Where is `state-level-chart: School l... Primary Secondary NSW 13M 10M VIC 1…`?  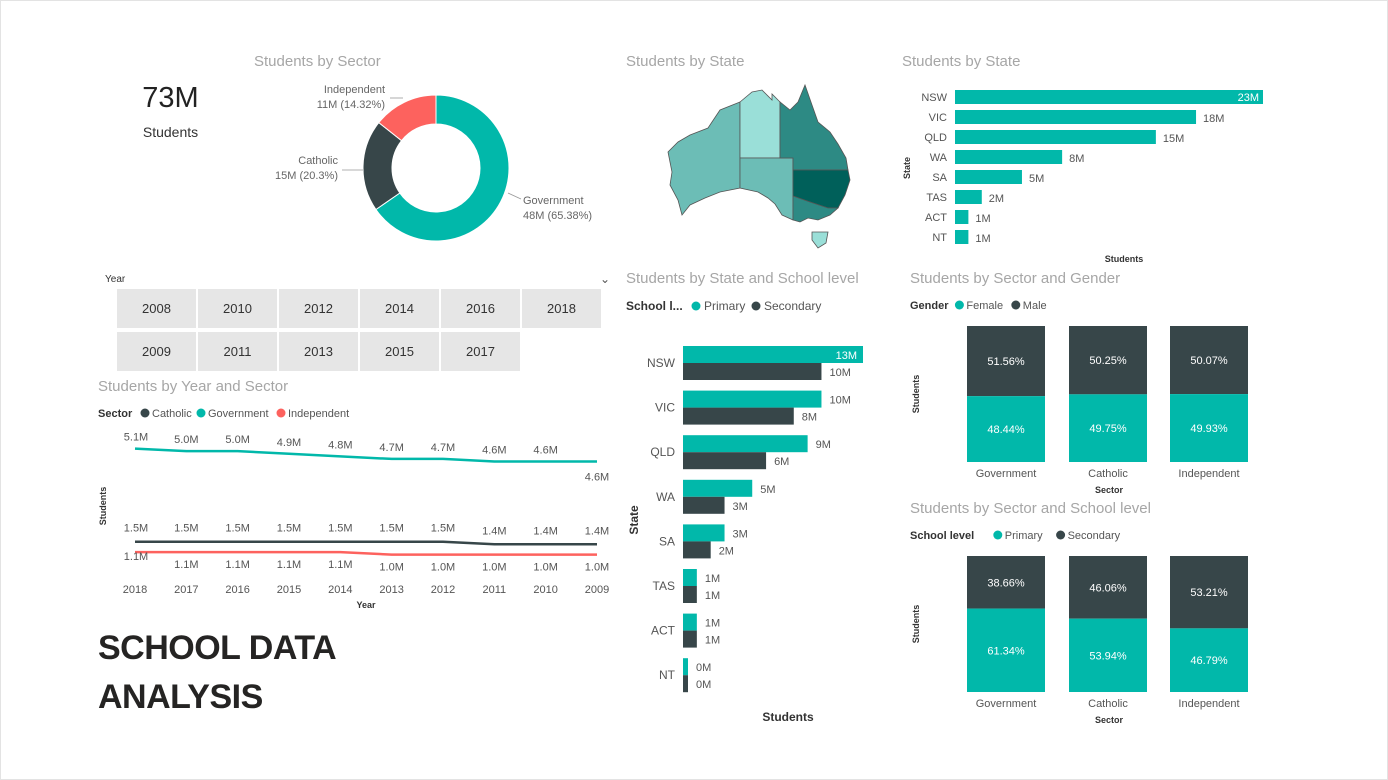 state-level-chart: School l... Primary Secondary NSW 13M 10M VIC 1… is located at coordinates (765, 510).